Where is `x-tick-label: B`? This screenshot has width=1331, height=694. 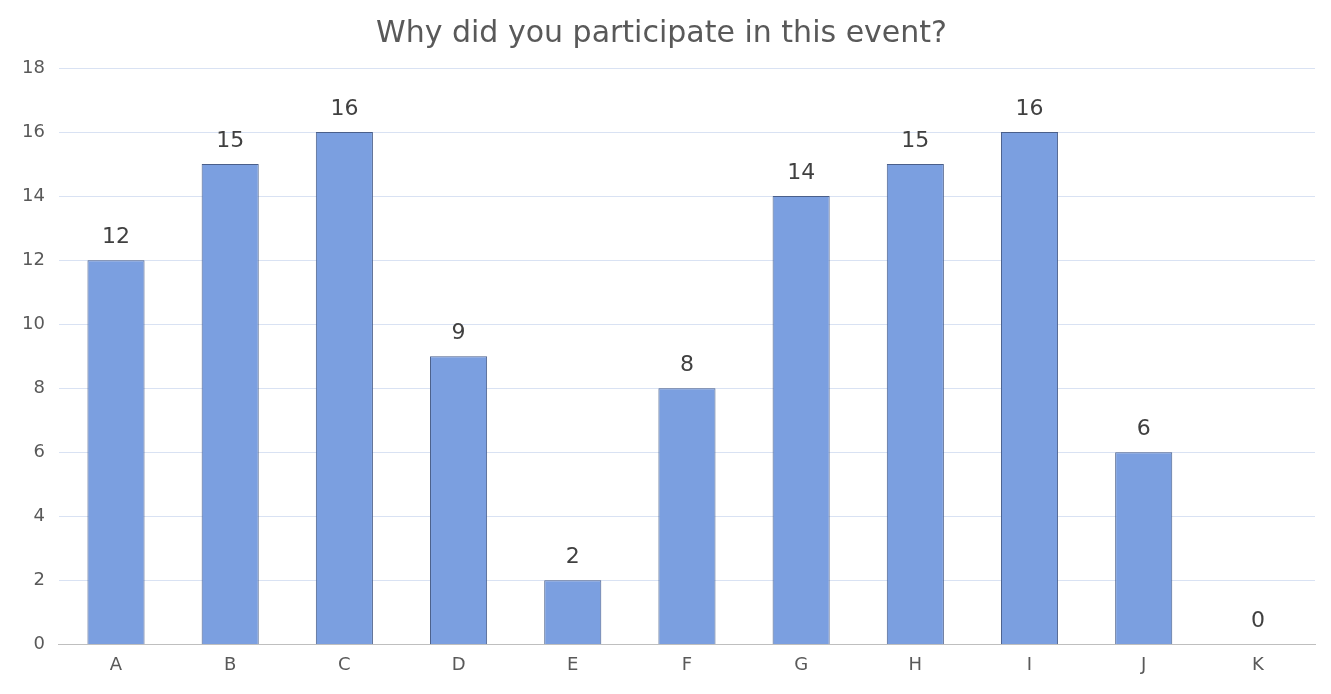
x-tick-label: B is located at coordinates (230, 663).